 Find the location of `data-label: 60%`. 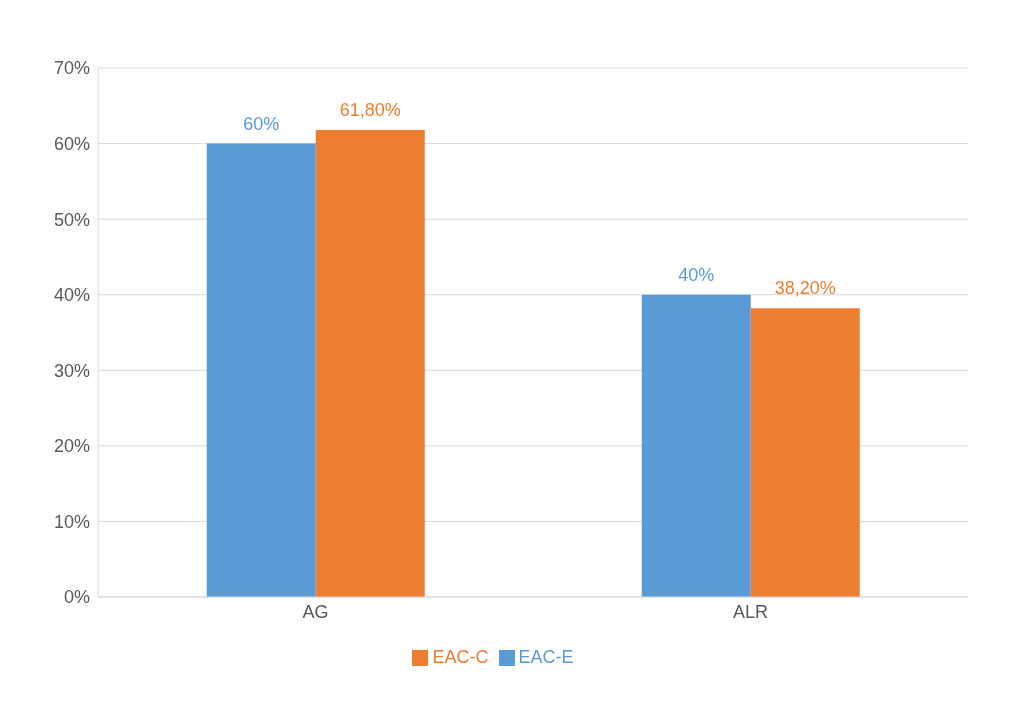

data-label: 60% is located at coordinates (261, 123).